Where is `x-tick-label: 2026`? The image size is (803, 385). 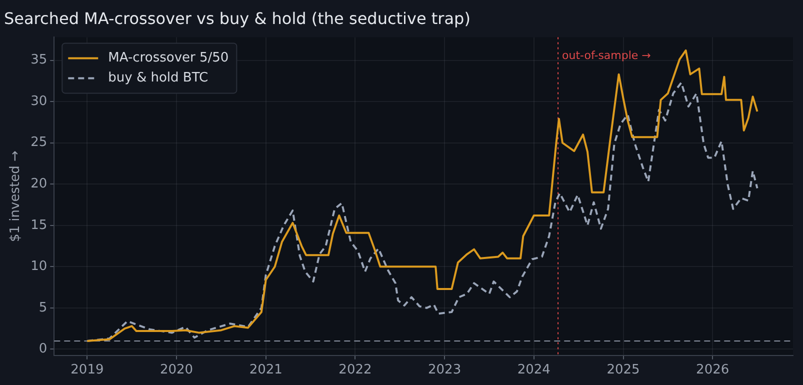
x-tick-label: 2026 is located at coordinates (713, 370).